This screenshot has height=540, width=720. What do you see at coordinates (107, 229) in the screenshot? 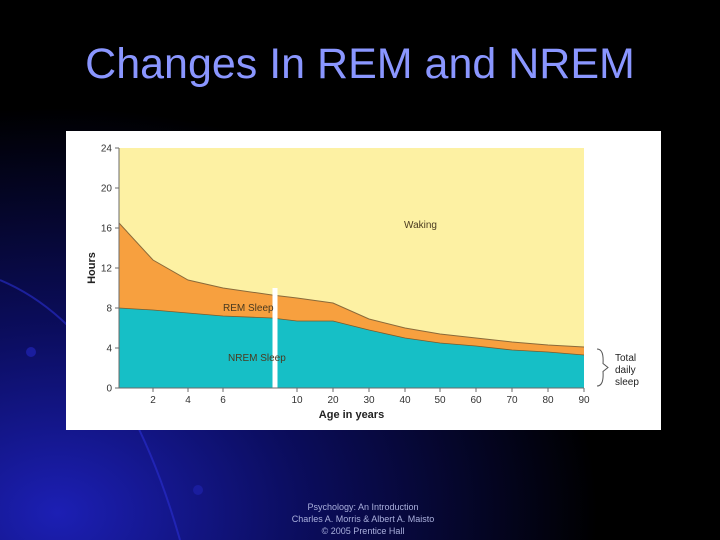
I see `y-tick-label: 16` at bounding box center [107, 229].